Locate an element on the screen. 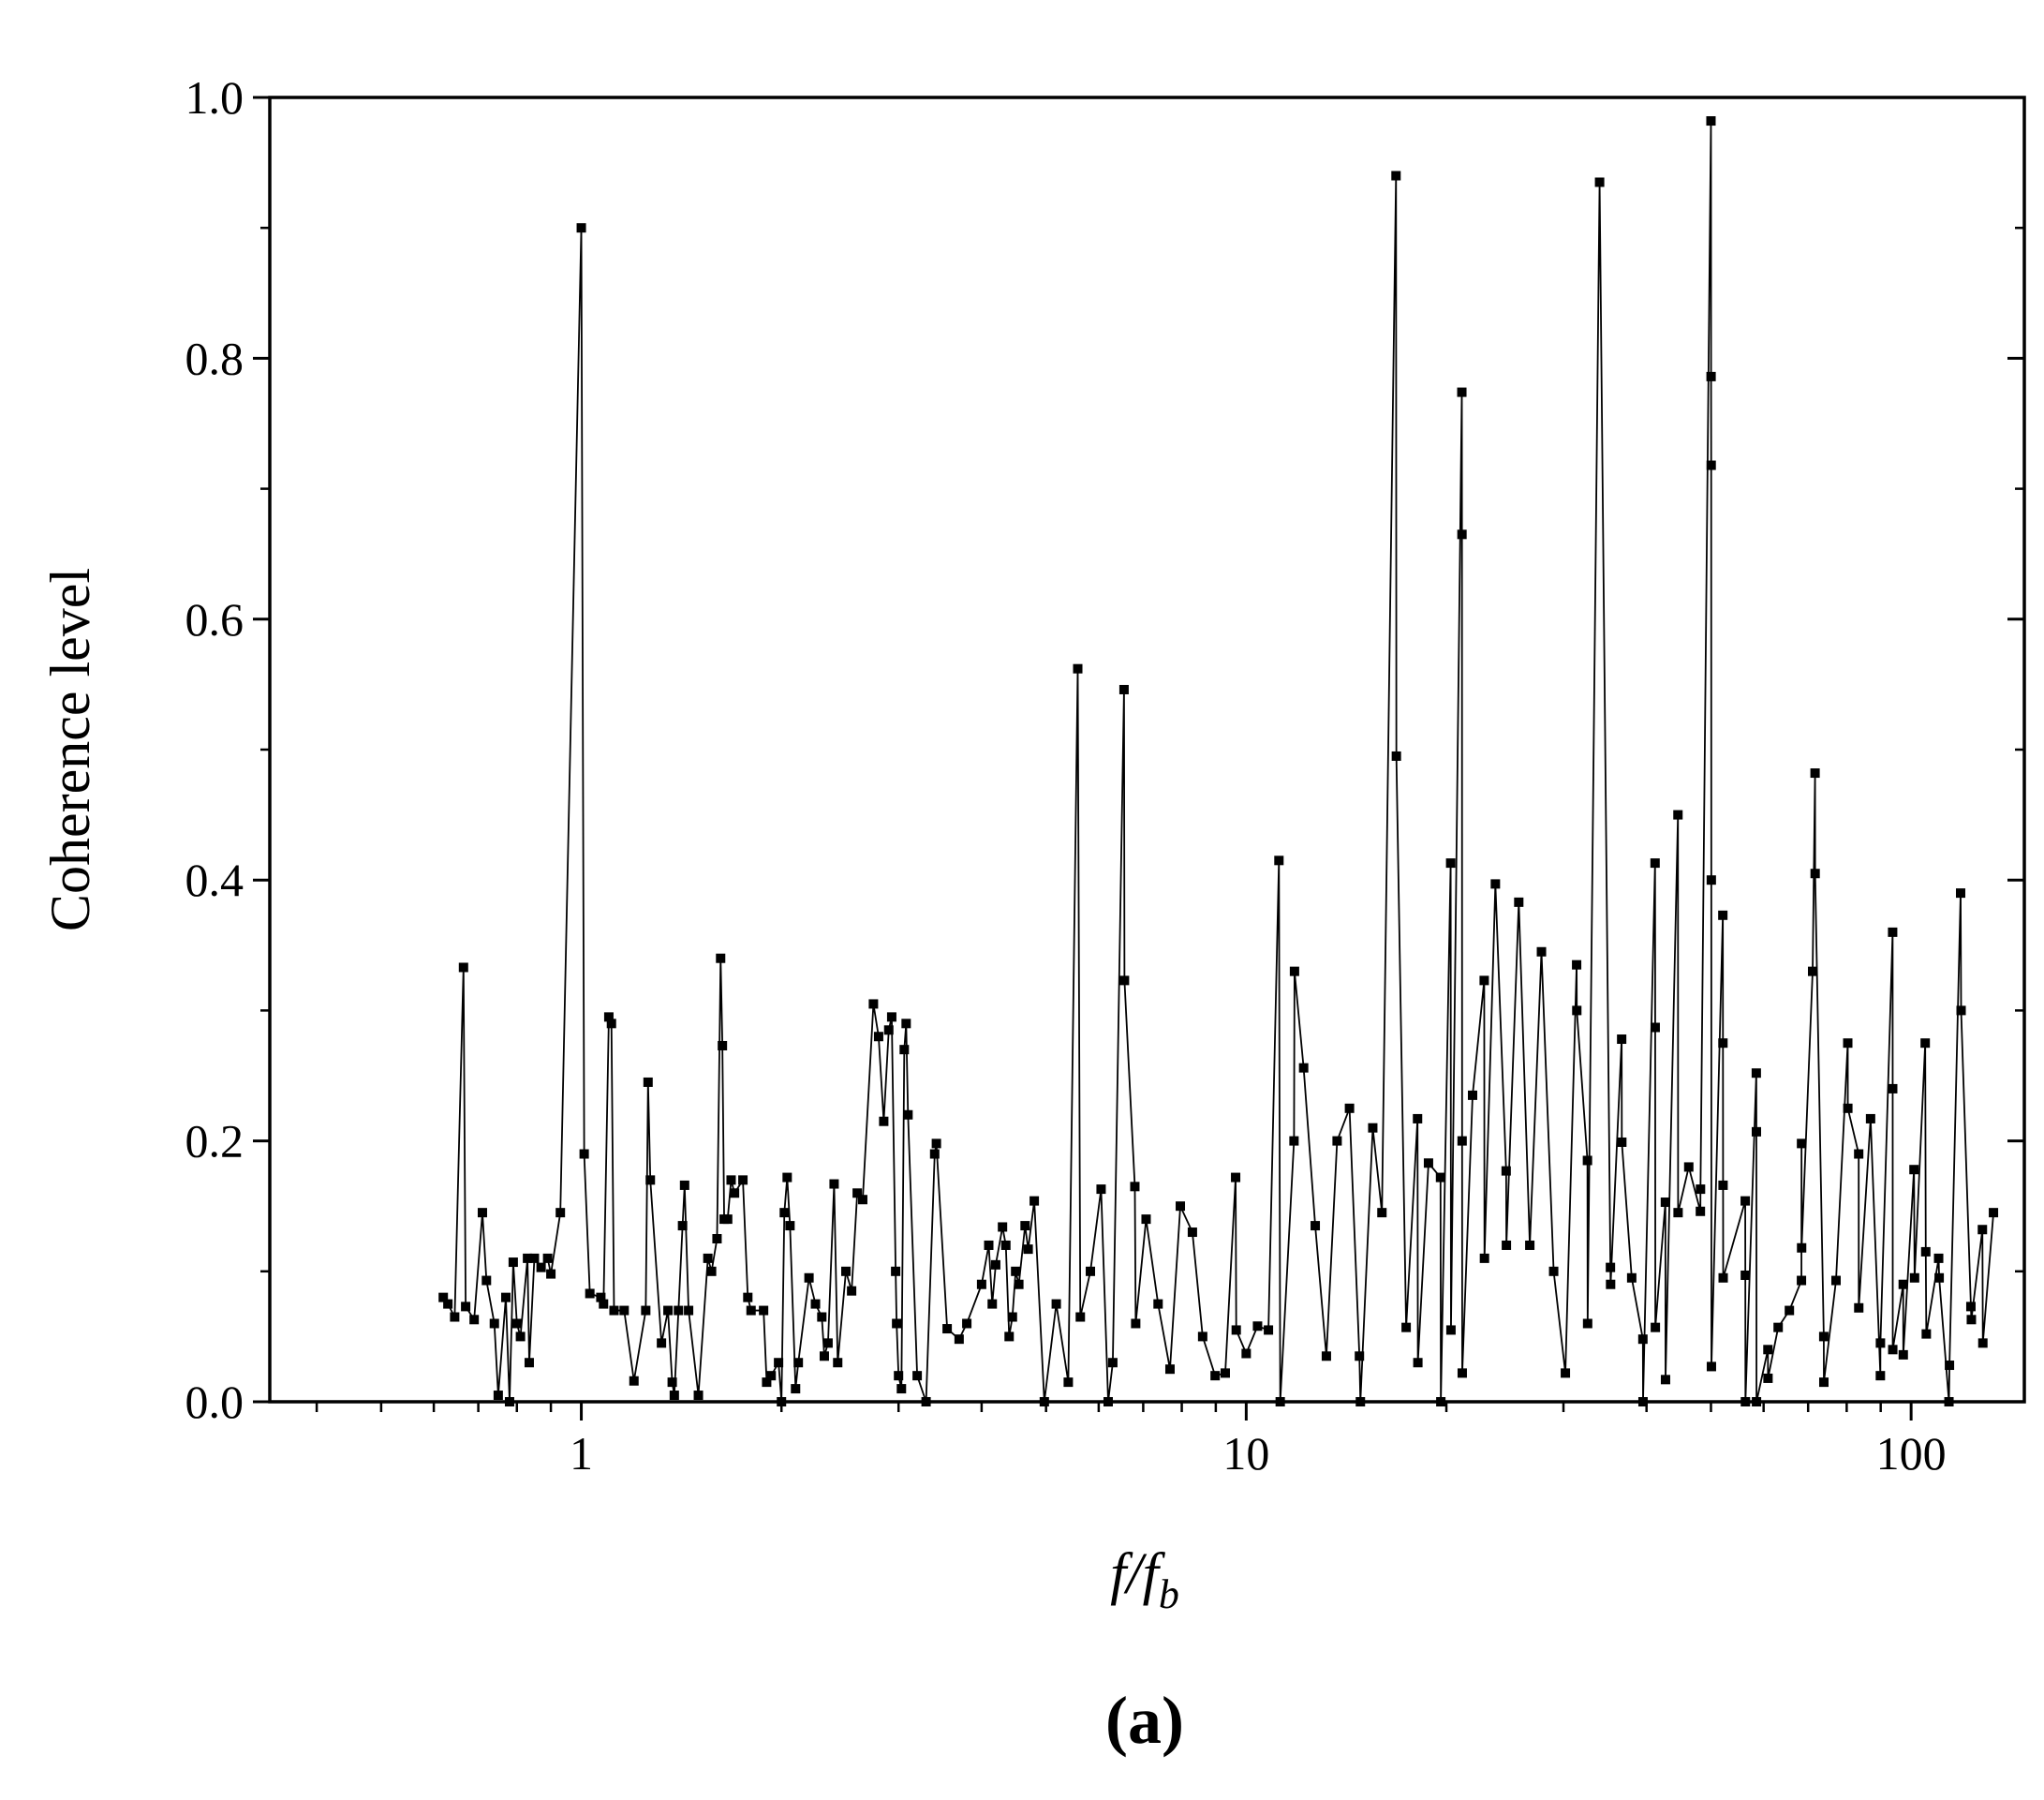 The width and height of the screenshot is (2044, 1800). x-axis-label-subscript: b is located at coordinates (1169, 1594).